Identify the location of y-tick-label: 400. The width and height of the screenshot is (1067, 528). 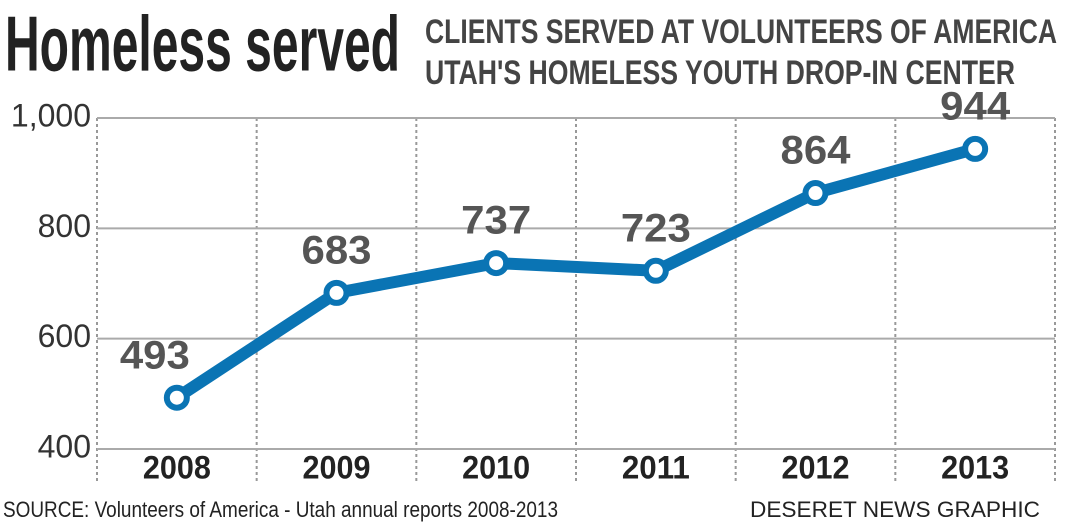
(64, 446).